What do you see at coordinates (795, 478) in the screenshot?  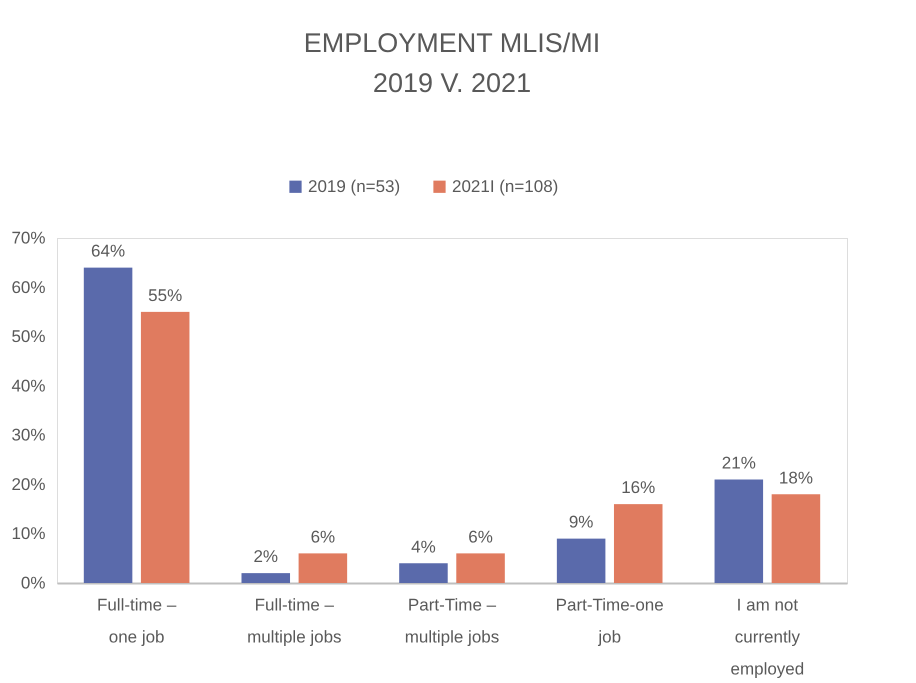 I see `data-label: 18%` at bounding box center [795, 478].